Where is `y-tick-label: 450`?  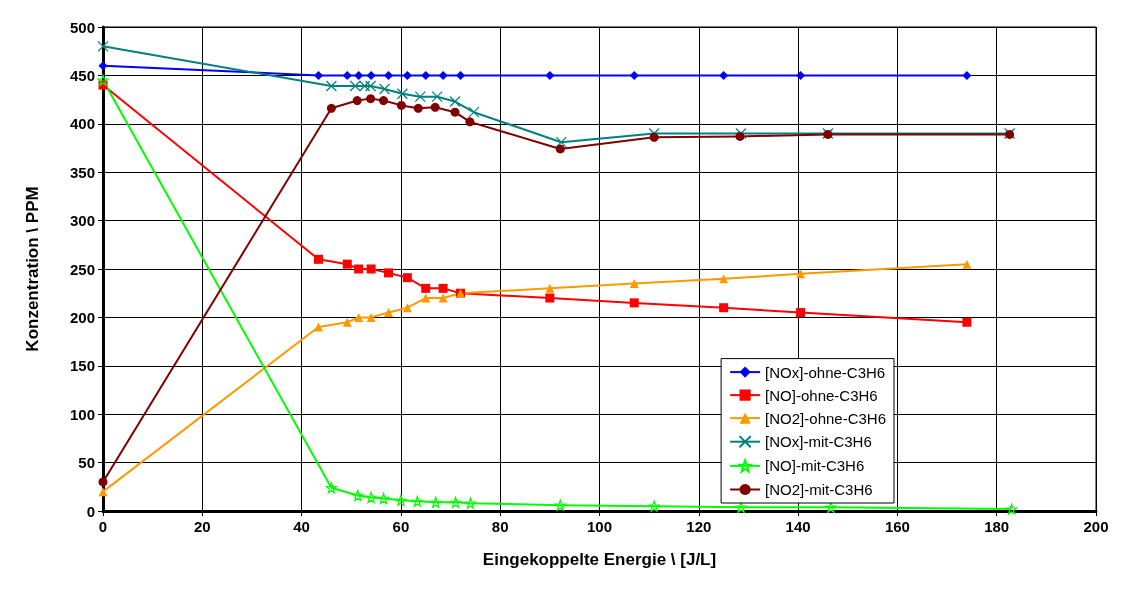
y-tick-label: 450 is located at coordinates (82, 75).